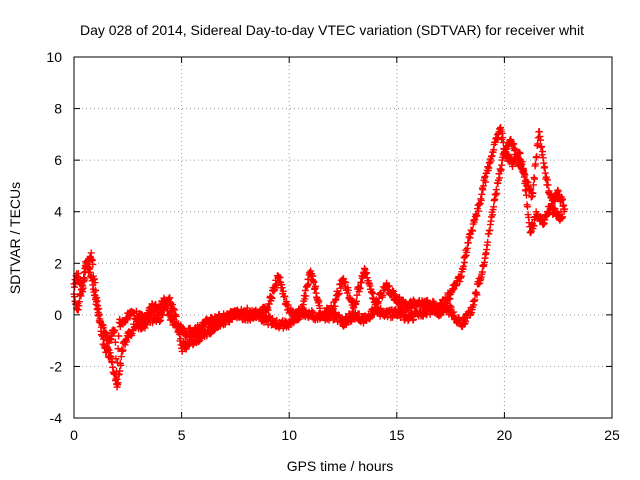 The image size is (640, 480). What do you see at coordinates (182, 435) in the screenshot?
I see `x-tick-label: 5` at bounding box center [182, 435].